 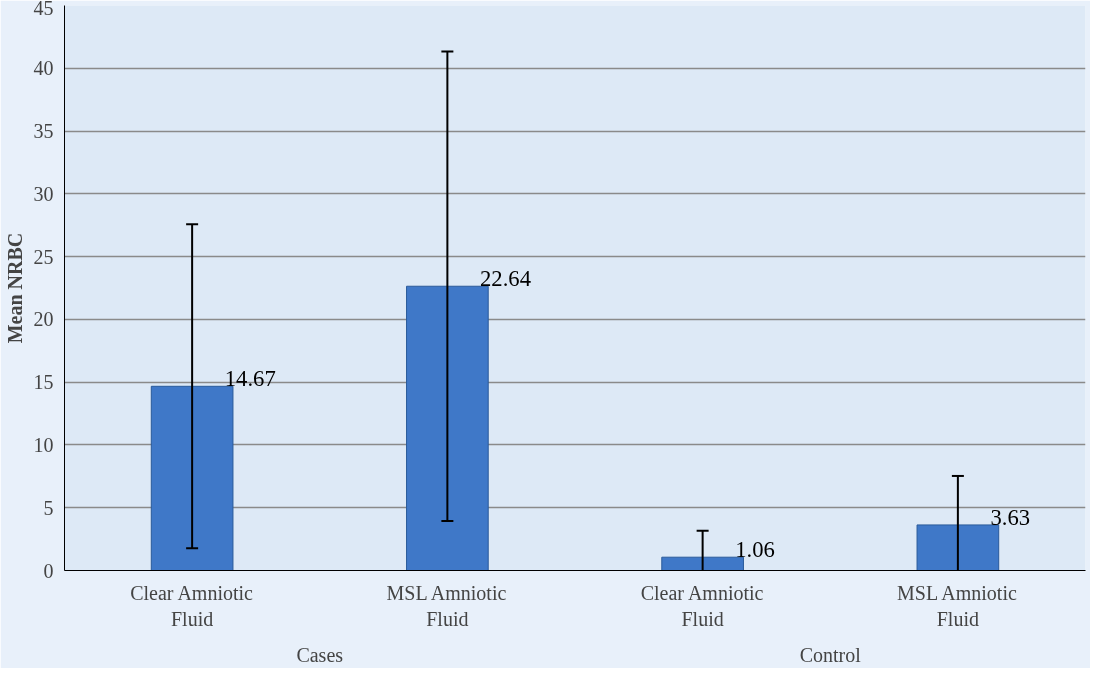 What do you see at coordinates (48, 570) in the screenshot?
I see `y-tick-label: 0` at bounding box center [48, 570].